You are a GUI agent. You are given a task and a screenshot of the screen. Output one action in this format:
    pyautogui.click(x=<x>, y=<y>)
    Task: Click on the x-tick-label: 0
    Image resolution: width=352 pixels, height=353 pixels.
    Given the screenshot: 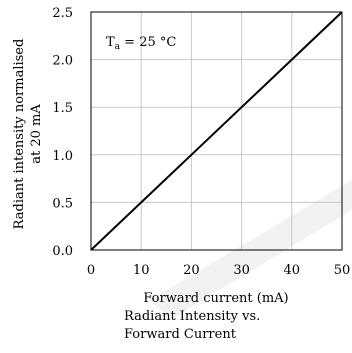 What is the action you would take?
    pyautogui.click(x=91, y=270)
    